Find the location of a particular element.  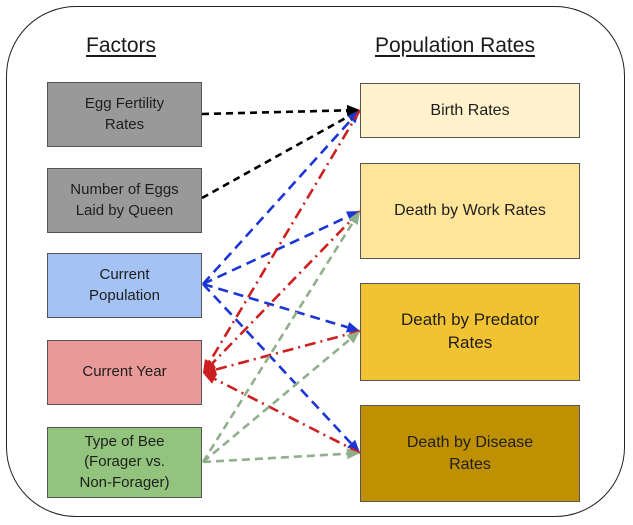

rate-death-by-predator: Death by Predator Rates is located at coordinates (470, 332).